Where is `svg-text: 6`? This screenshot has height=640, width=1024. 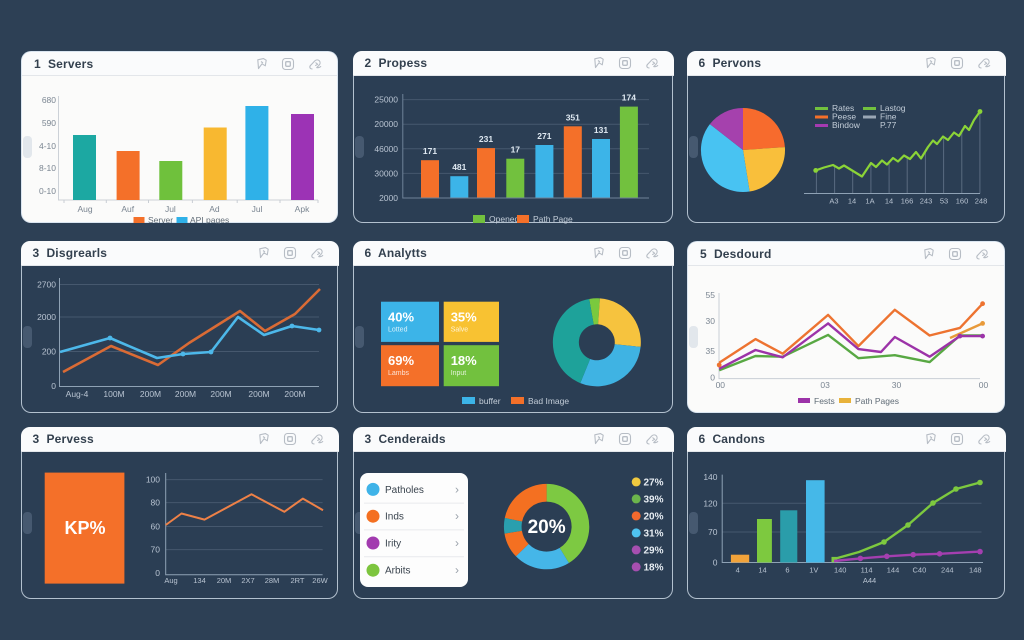
svg-text: 6 is located at coordinates (787, 569).